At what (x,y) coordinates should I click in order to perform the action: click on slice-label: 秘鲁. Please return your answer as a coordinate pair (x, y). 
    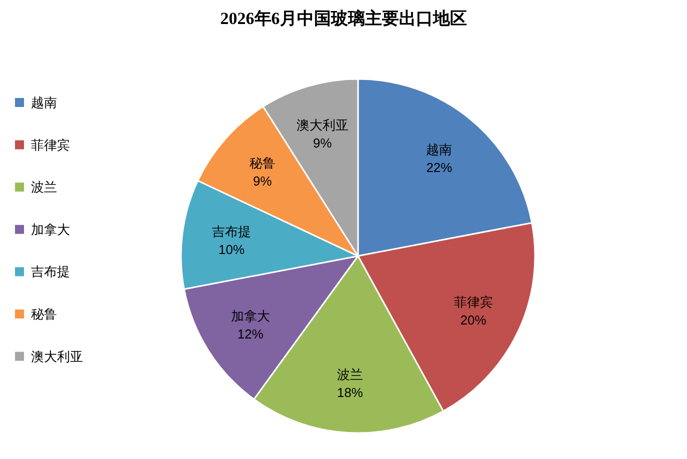
    Looking at the image, I should click on (262, 163).